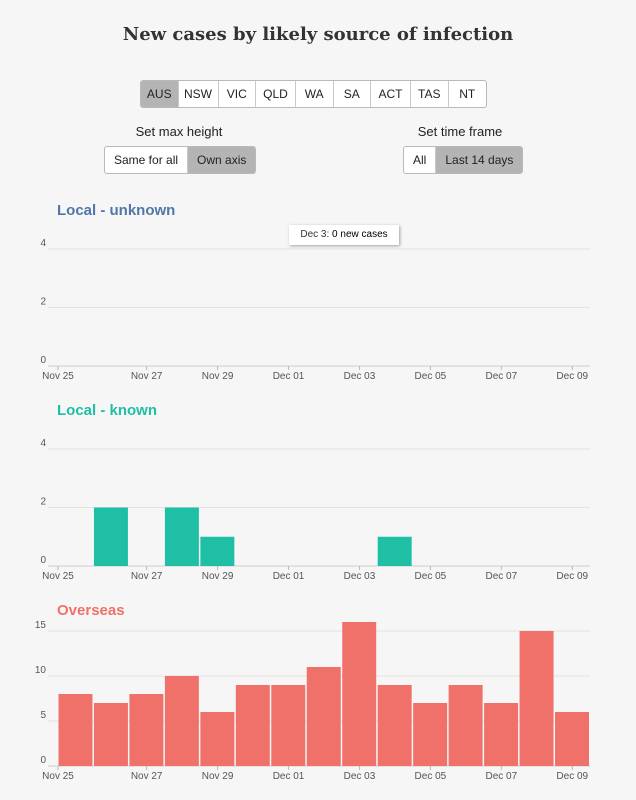  I want to click on tooltip: Dec 3: 0 new cases, so click(344, 235).